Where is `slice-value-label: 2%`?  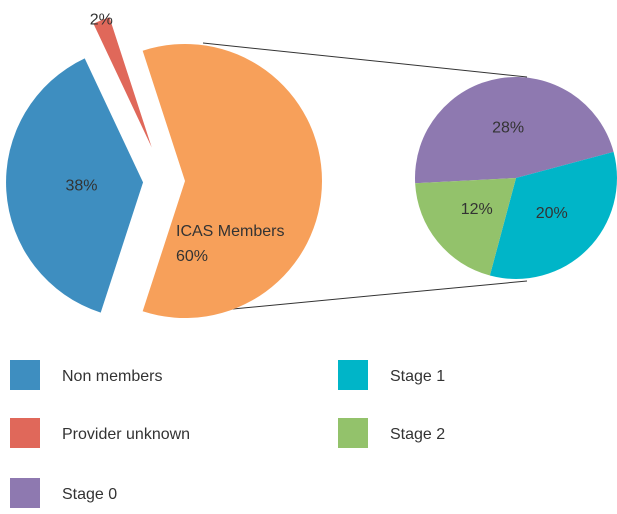 slice-value-label: 2% is located at coordinates (101, 19).